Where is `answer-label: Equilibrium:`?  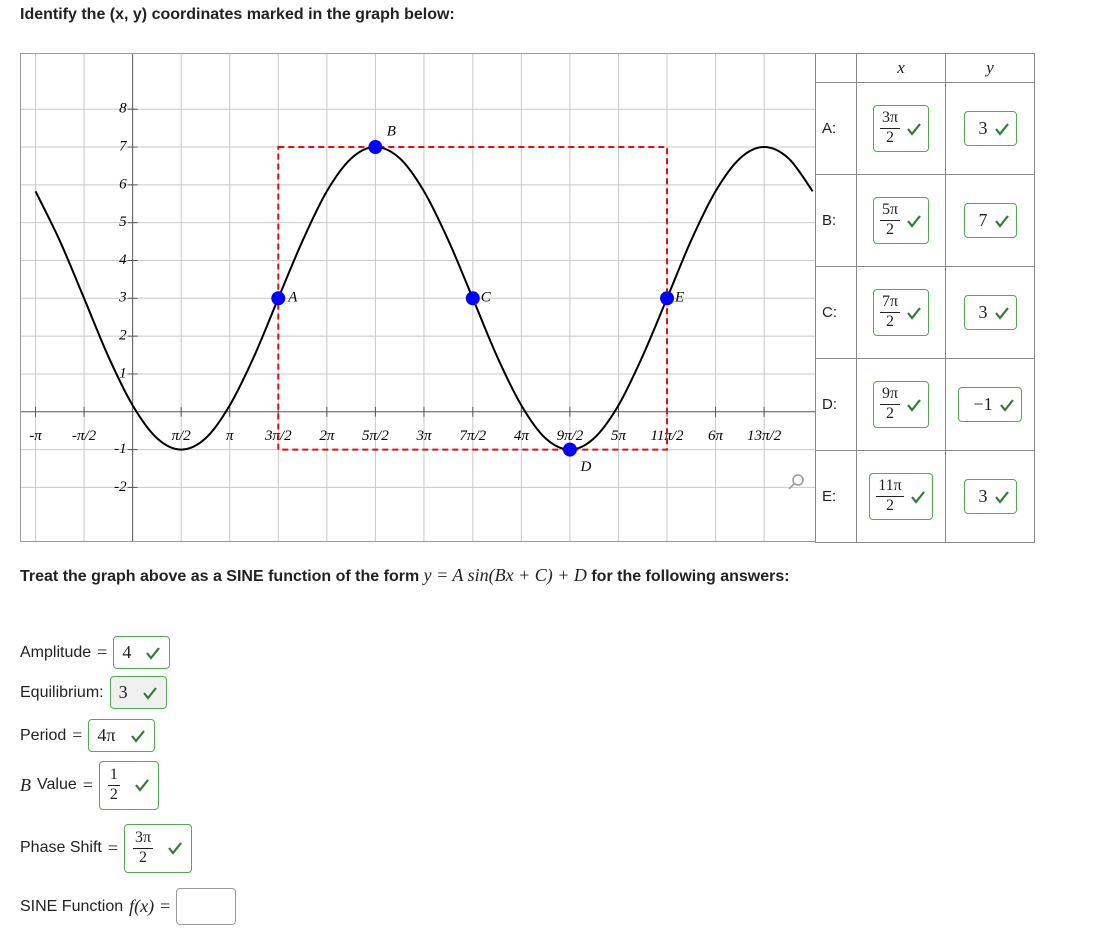 answer-label: Equilibrium: is located at coordinates (62, 692).